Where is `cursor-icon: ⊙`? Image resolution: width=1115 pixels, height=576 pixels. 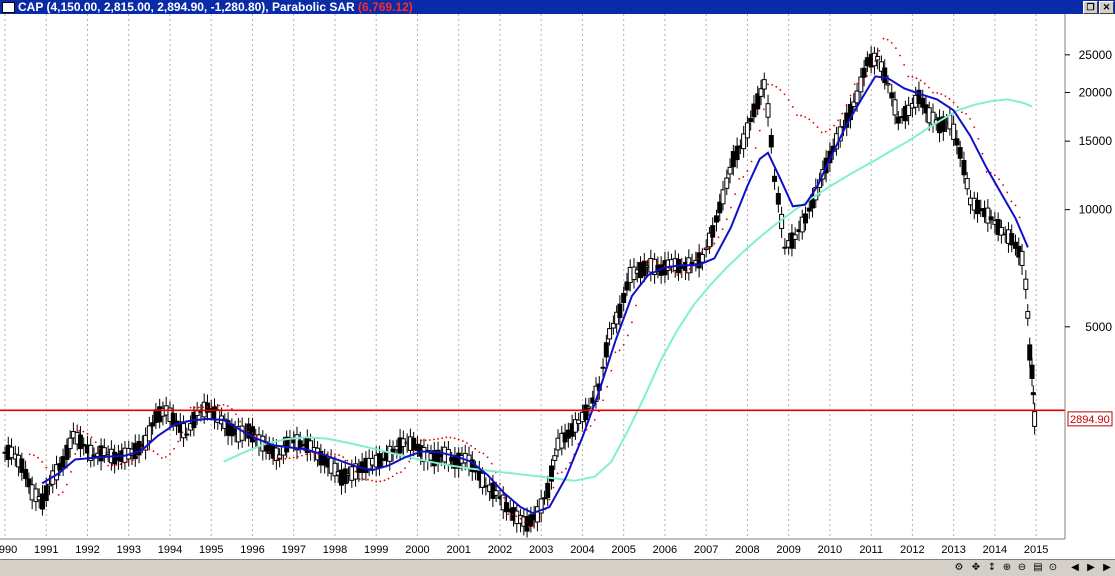 cursor-icon: ⊙ is located at coordinates (1053, 567).